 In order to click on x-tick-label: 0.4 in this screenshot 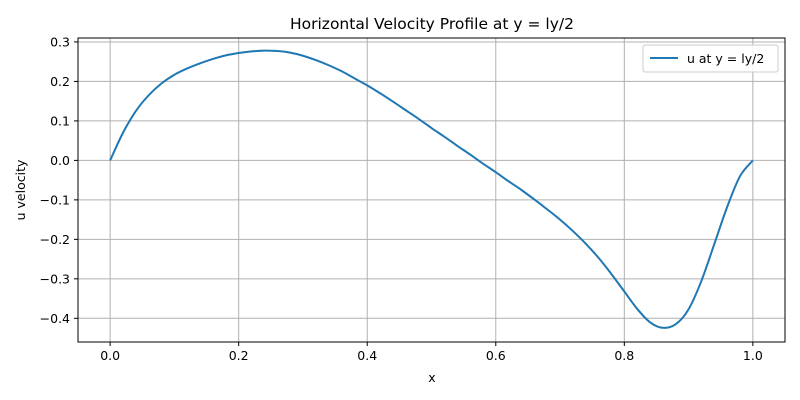, I will do `click(367, 355)`.